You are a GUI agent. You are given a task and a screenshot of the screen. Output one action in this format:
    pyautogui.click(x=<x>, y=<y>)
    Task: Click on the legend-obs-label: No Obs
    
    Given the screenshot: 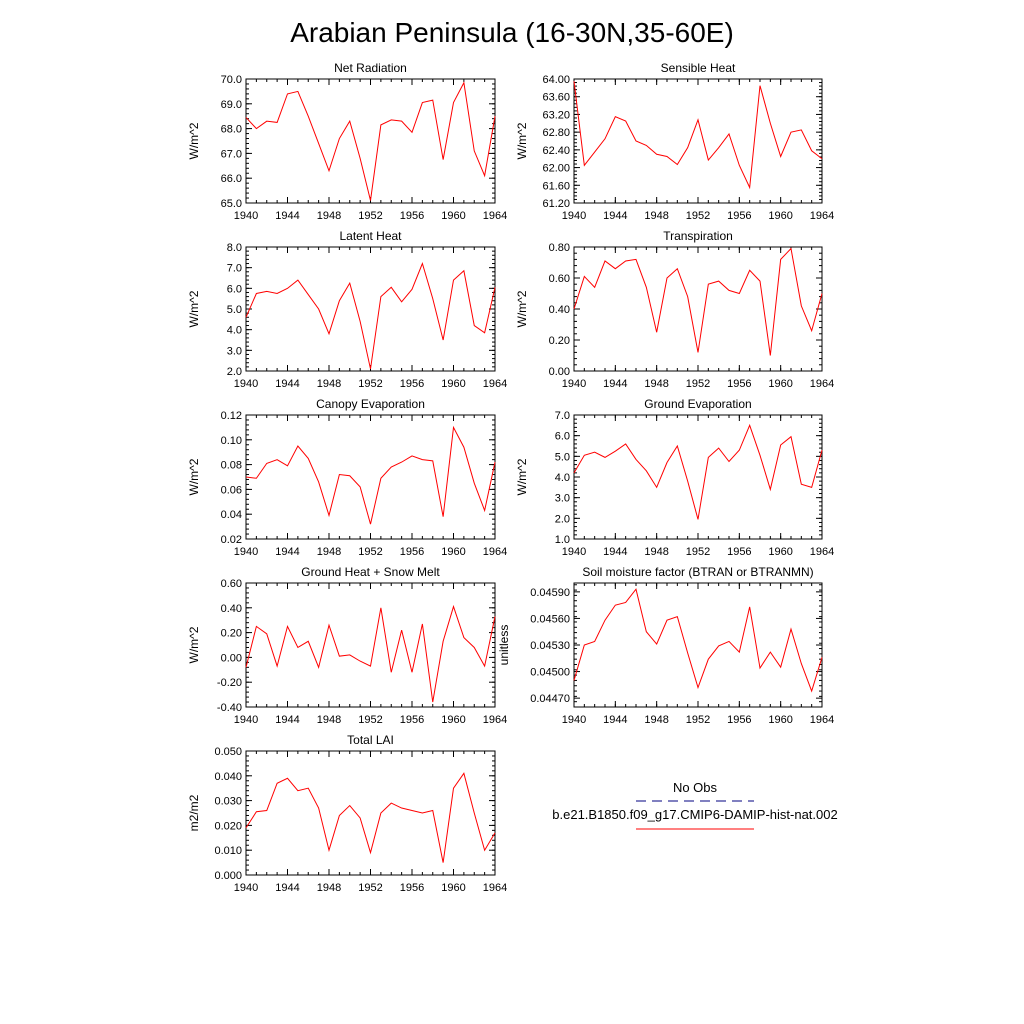 What is the action you would take?
    pyautogui.click(x=695, y=787)
    